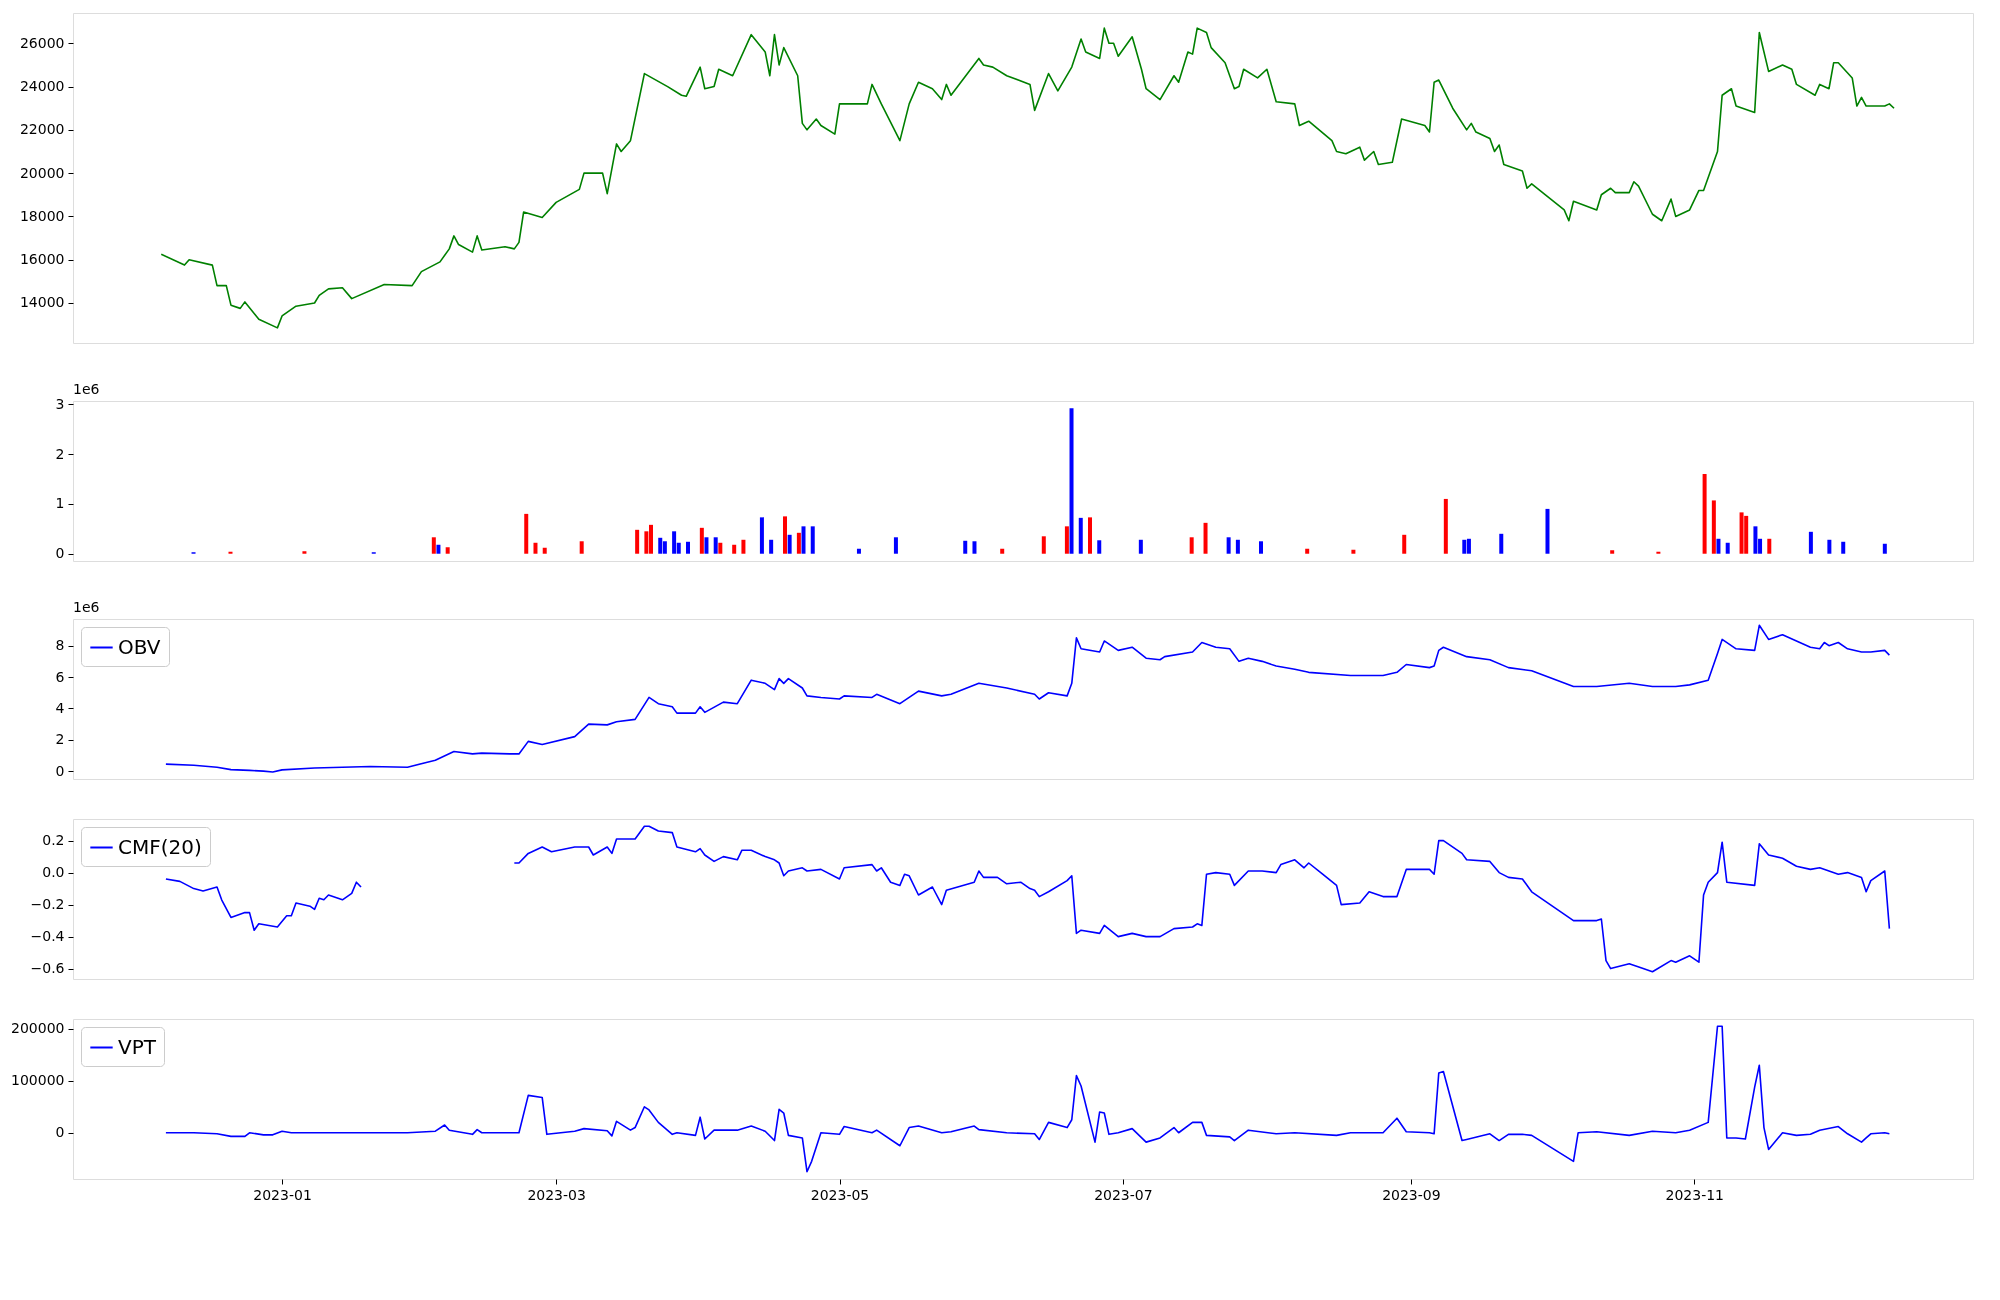 This screenshot has height=1300, width=2000. I want to click on y-tick-label: 100000, so click(38, 1080).